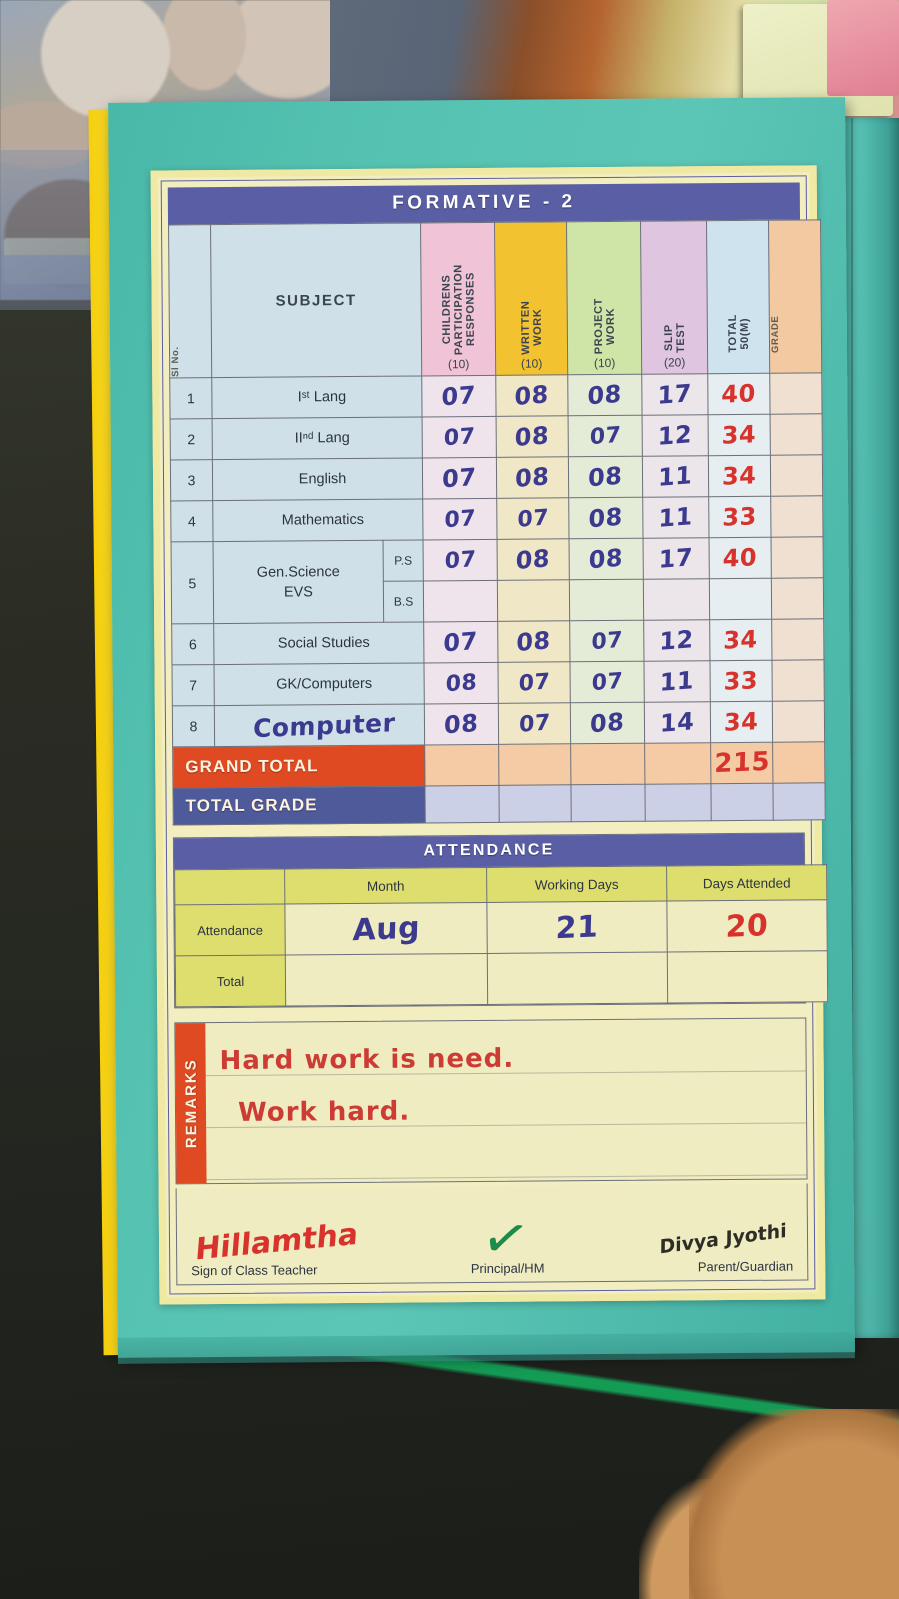 The image size is (899, 1599). I want to click on row-slno: 7, so click(193, 685).